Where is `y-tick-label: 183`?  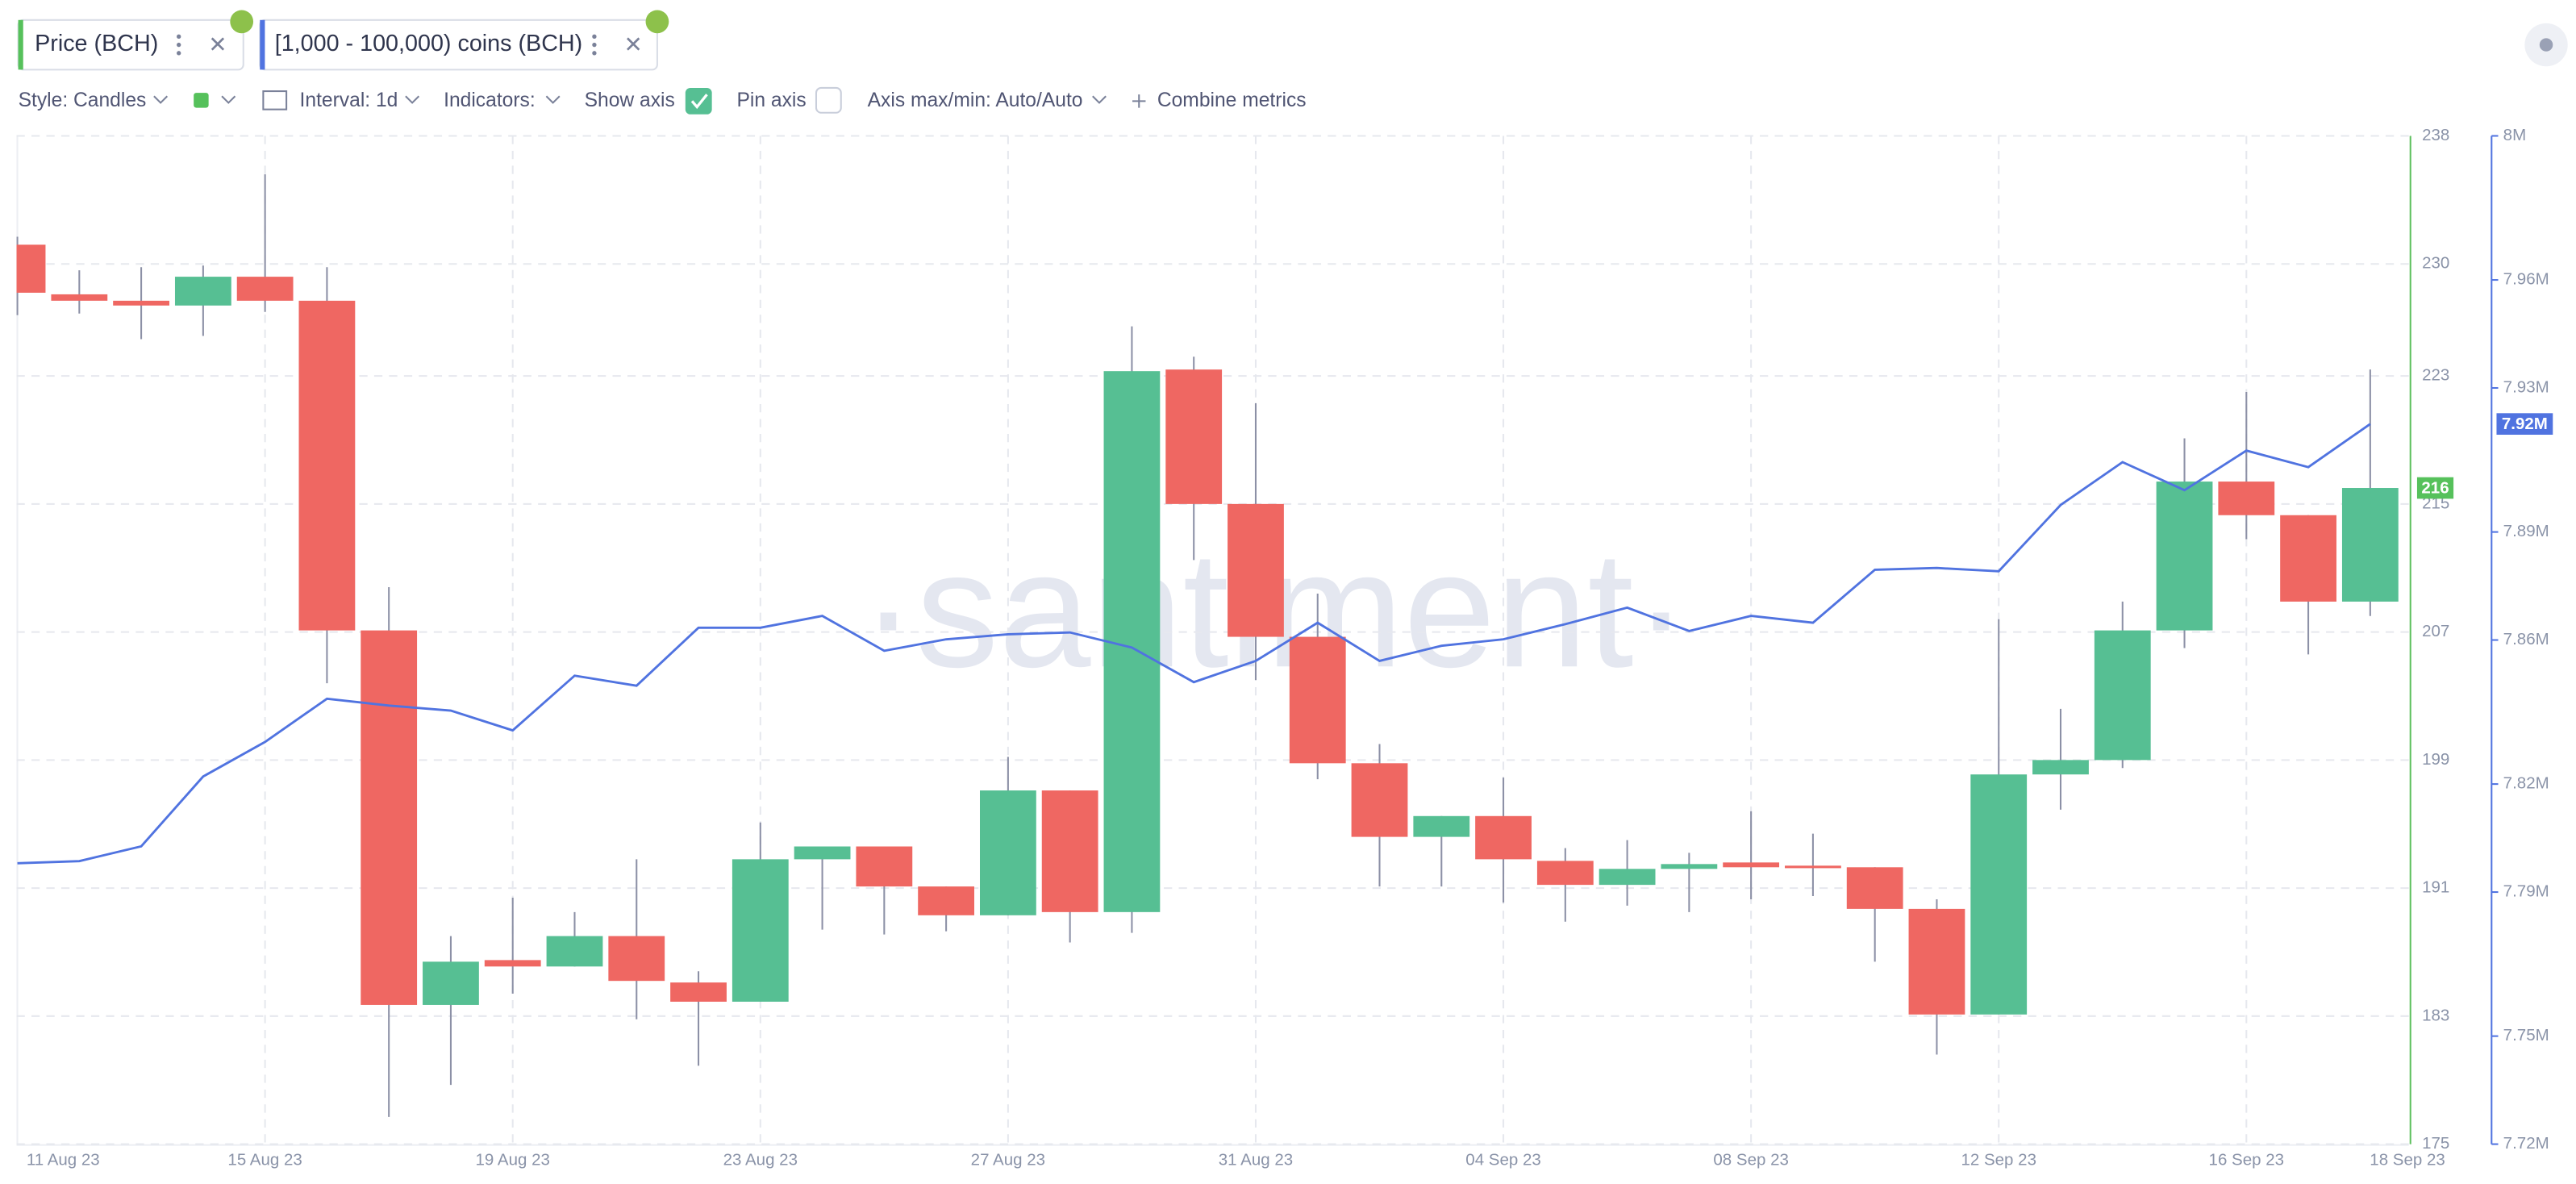 y-tick-label: 183 is located at coordinates (2435, 1015).